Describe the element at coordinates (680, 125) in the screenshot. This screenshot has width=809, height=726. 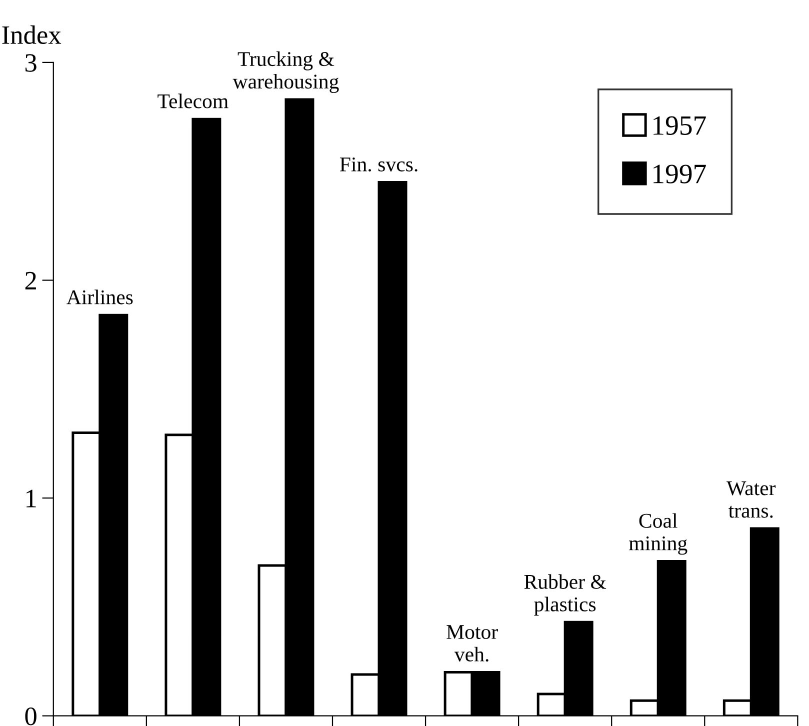
I see `legend-label: 1957` at that location.